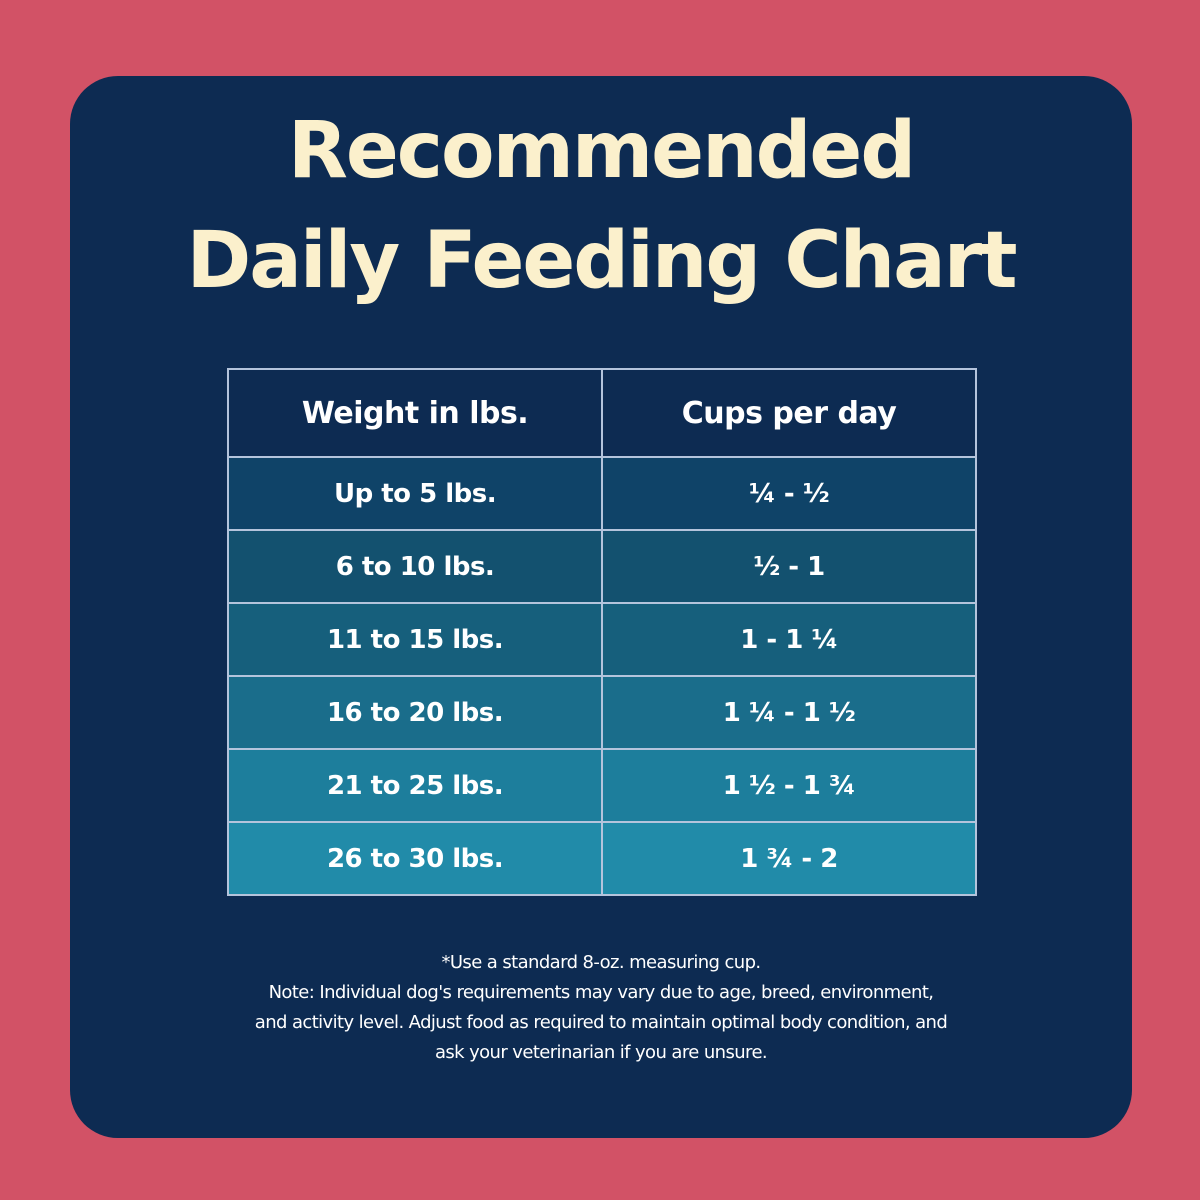 The width and height of the screenshot is (1200, 1200). Describe the element at coordinates (415, 858) in the screenshot. I see `weight-cell: 26 to 30 lbs.` at that location.